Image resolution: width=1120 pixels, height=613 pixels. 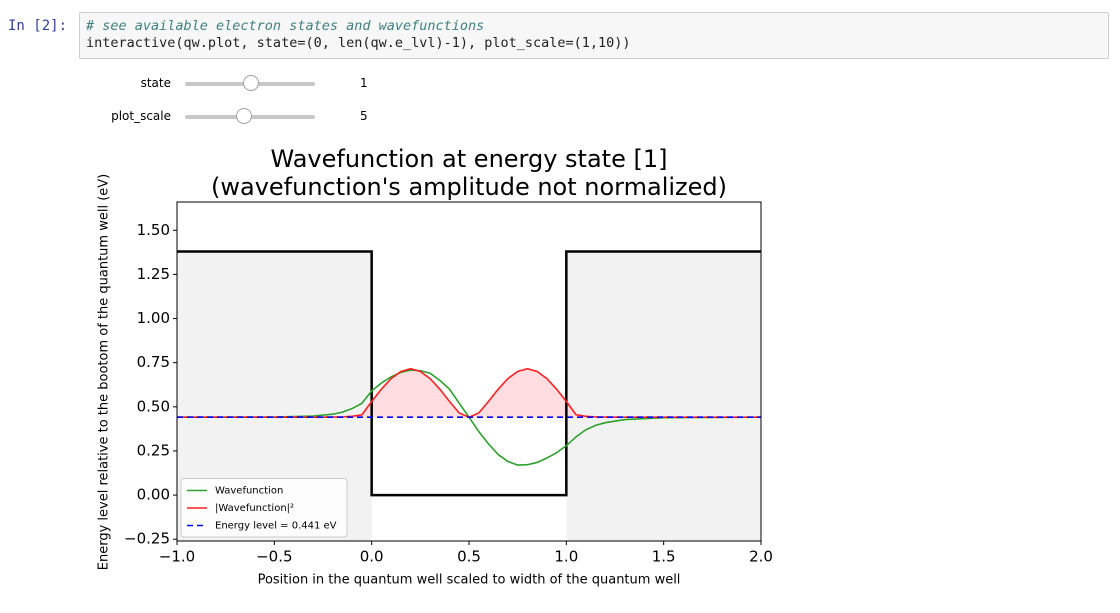 I want to click on y-tick-label: −0.25, so click(x=147, y=539).